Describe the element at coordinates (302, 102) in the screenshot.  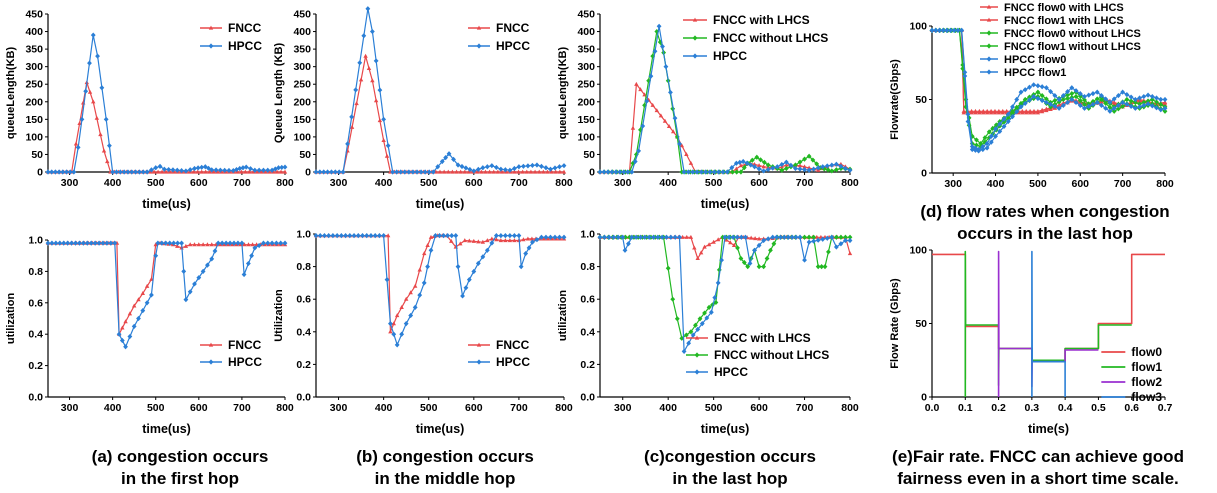
I see `y-tick-label: 200` at that location.